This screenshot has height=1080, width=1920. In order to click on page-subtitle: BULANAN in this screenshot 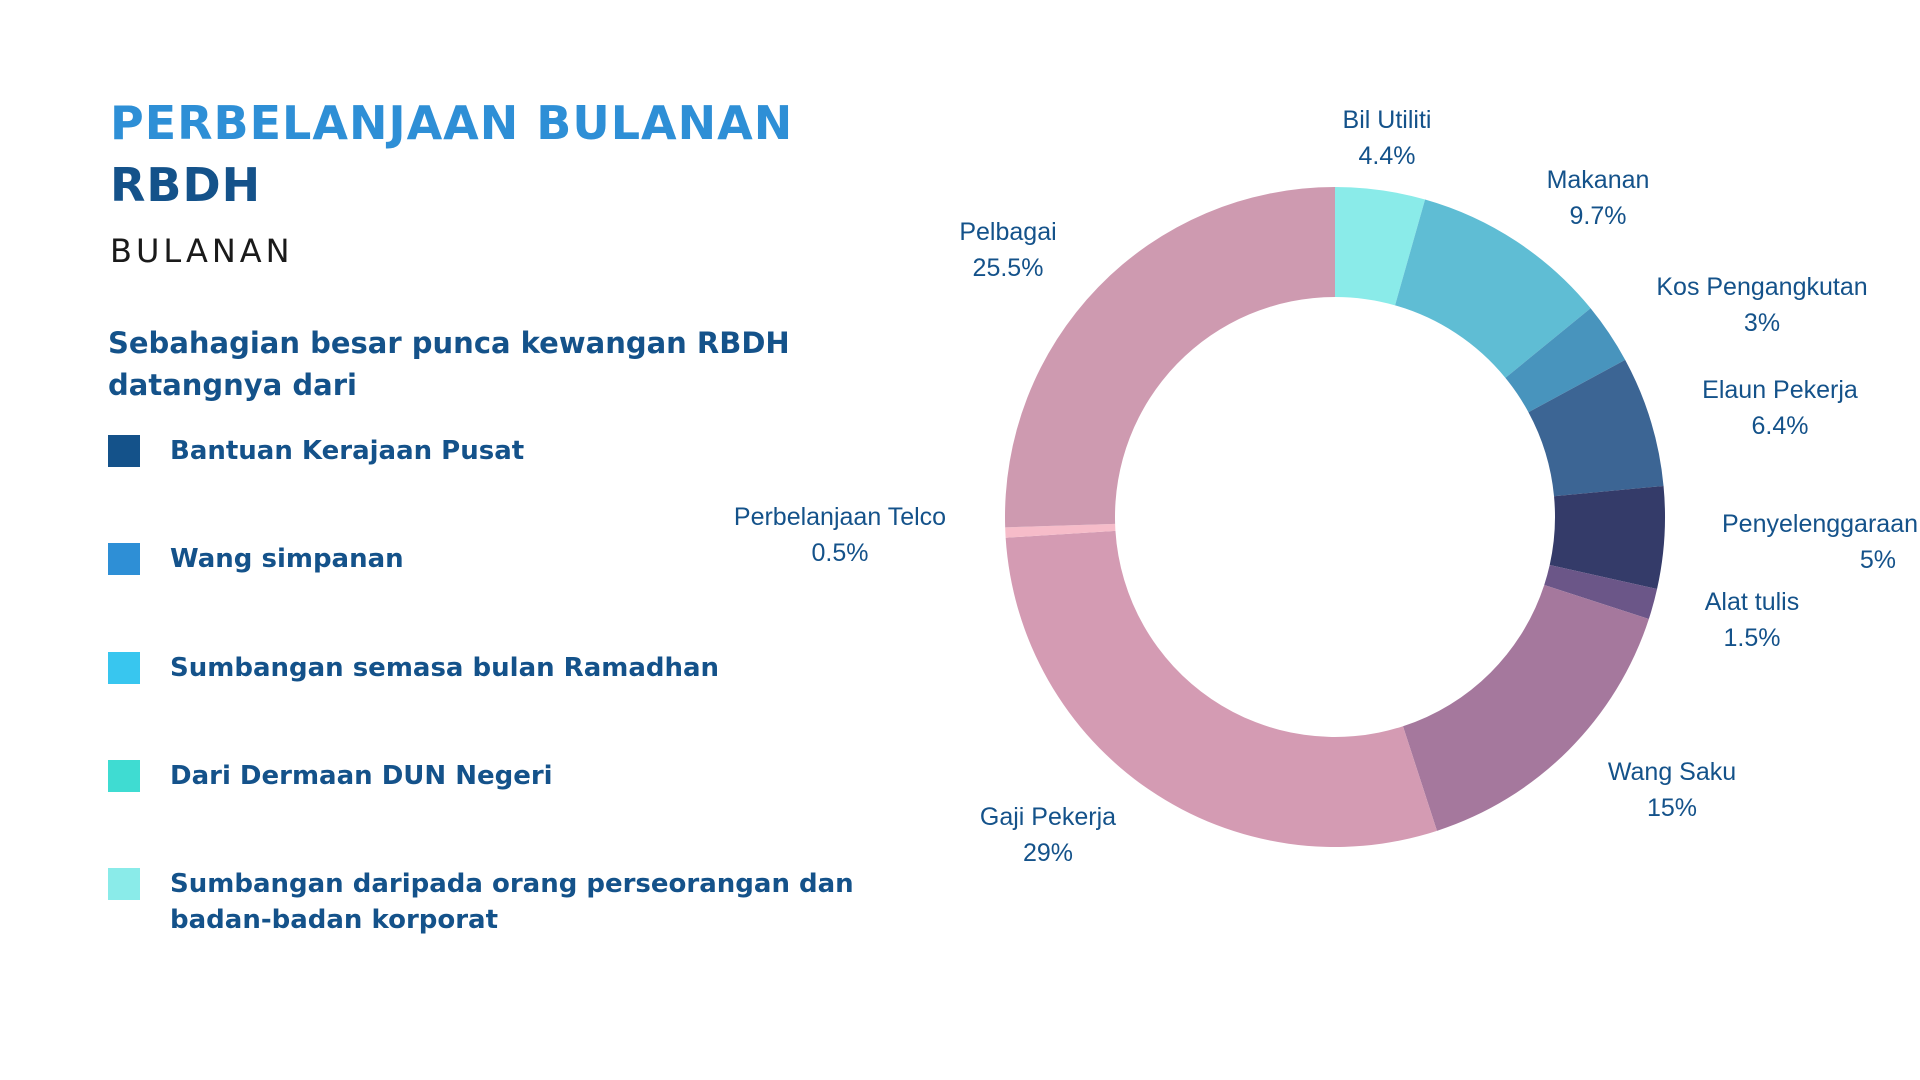, I will do `click(202, 251)`.